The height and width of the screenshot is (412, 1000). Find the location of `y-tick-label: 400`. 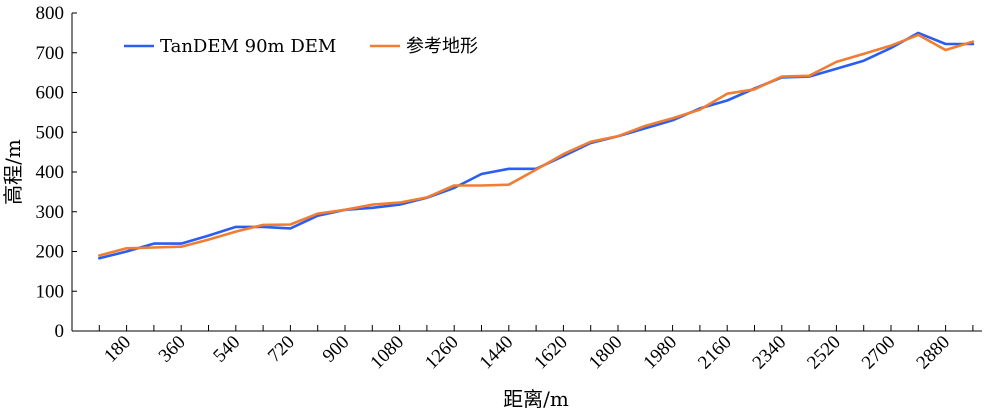

y-tick-label: 400 is located at coordinates (50, 172).